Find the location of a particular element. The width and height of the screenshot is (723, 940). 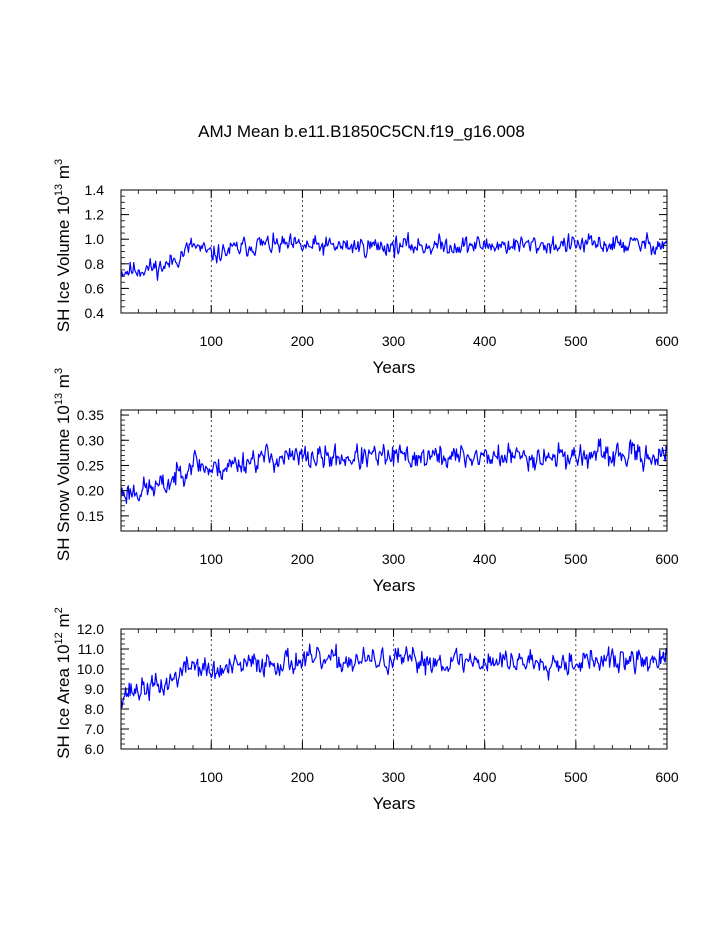

y-tick-label: 0.15 is located at coordinates (90, 516).